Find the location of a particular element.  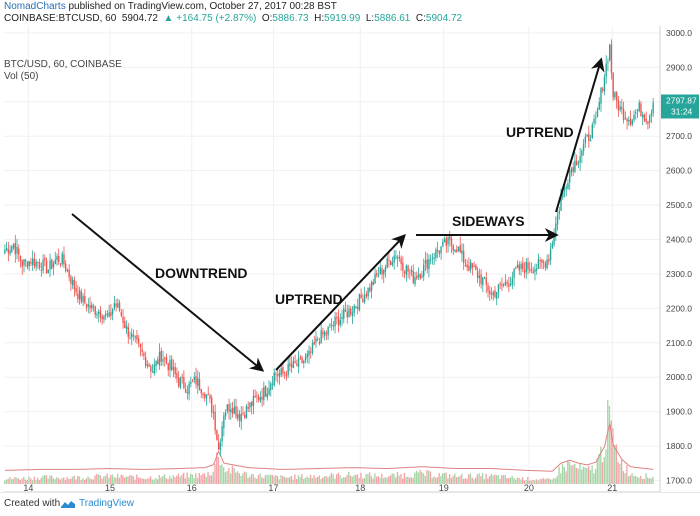

tradingview-link: TradingView is located at coordinates (107, 503).